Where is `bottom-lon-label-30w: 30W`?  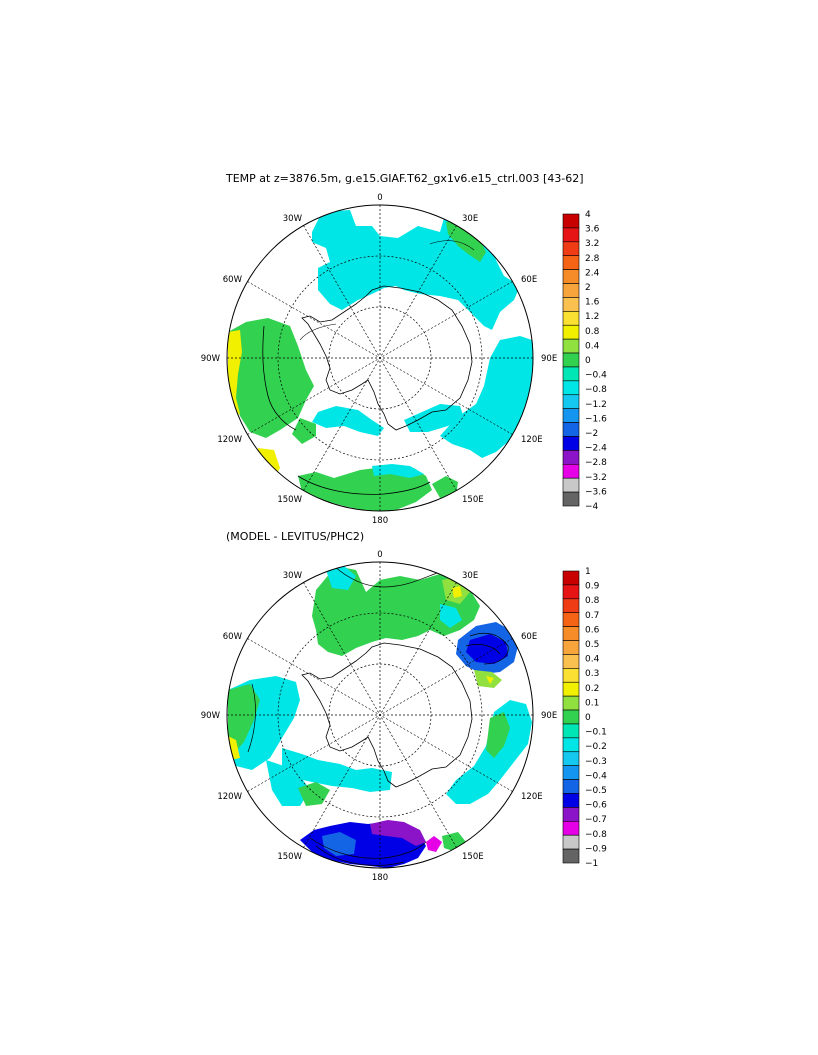 bottom-lon-label-30w: 30W is located at coordinates (293, 576).